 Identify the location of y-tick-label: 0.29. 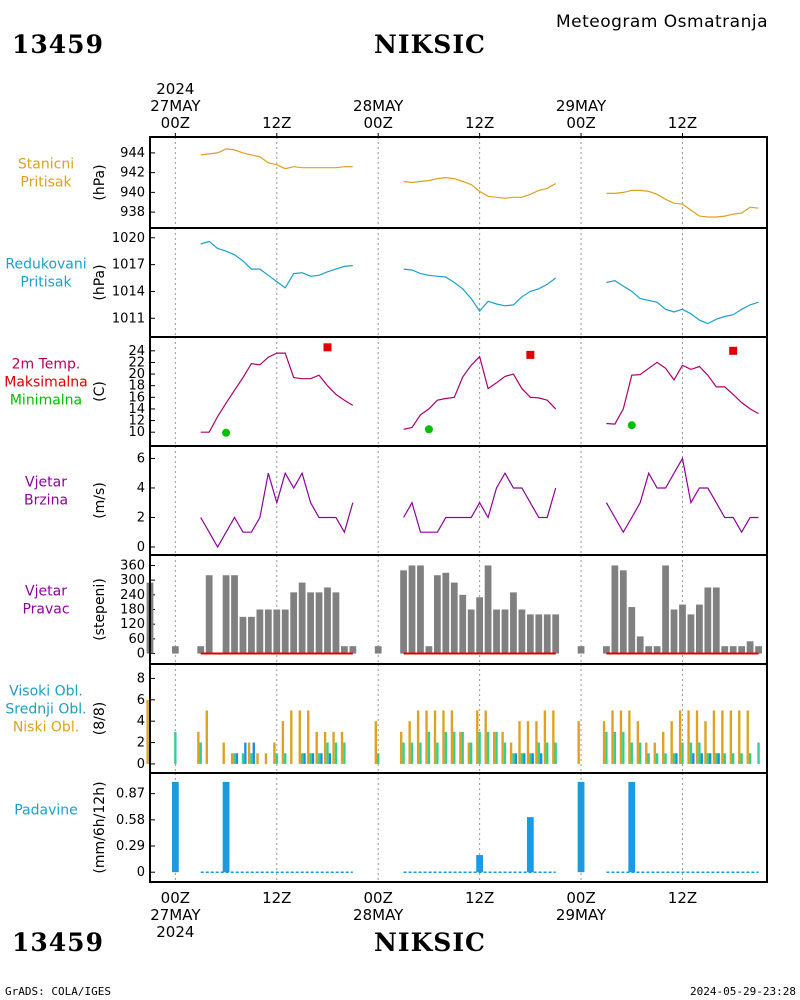
(130, 846).